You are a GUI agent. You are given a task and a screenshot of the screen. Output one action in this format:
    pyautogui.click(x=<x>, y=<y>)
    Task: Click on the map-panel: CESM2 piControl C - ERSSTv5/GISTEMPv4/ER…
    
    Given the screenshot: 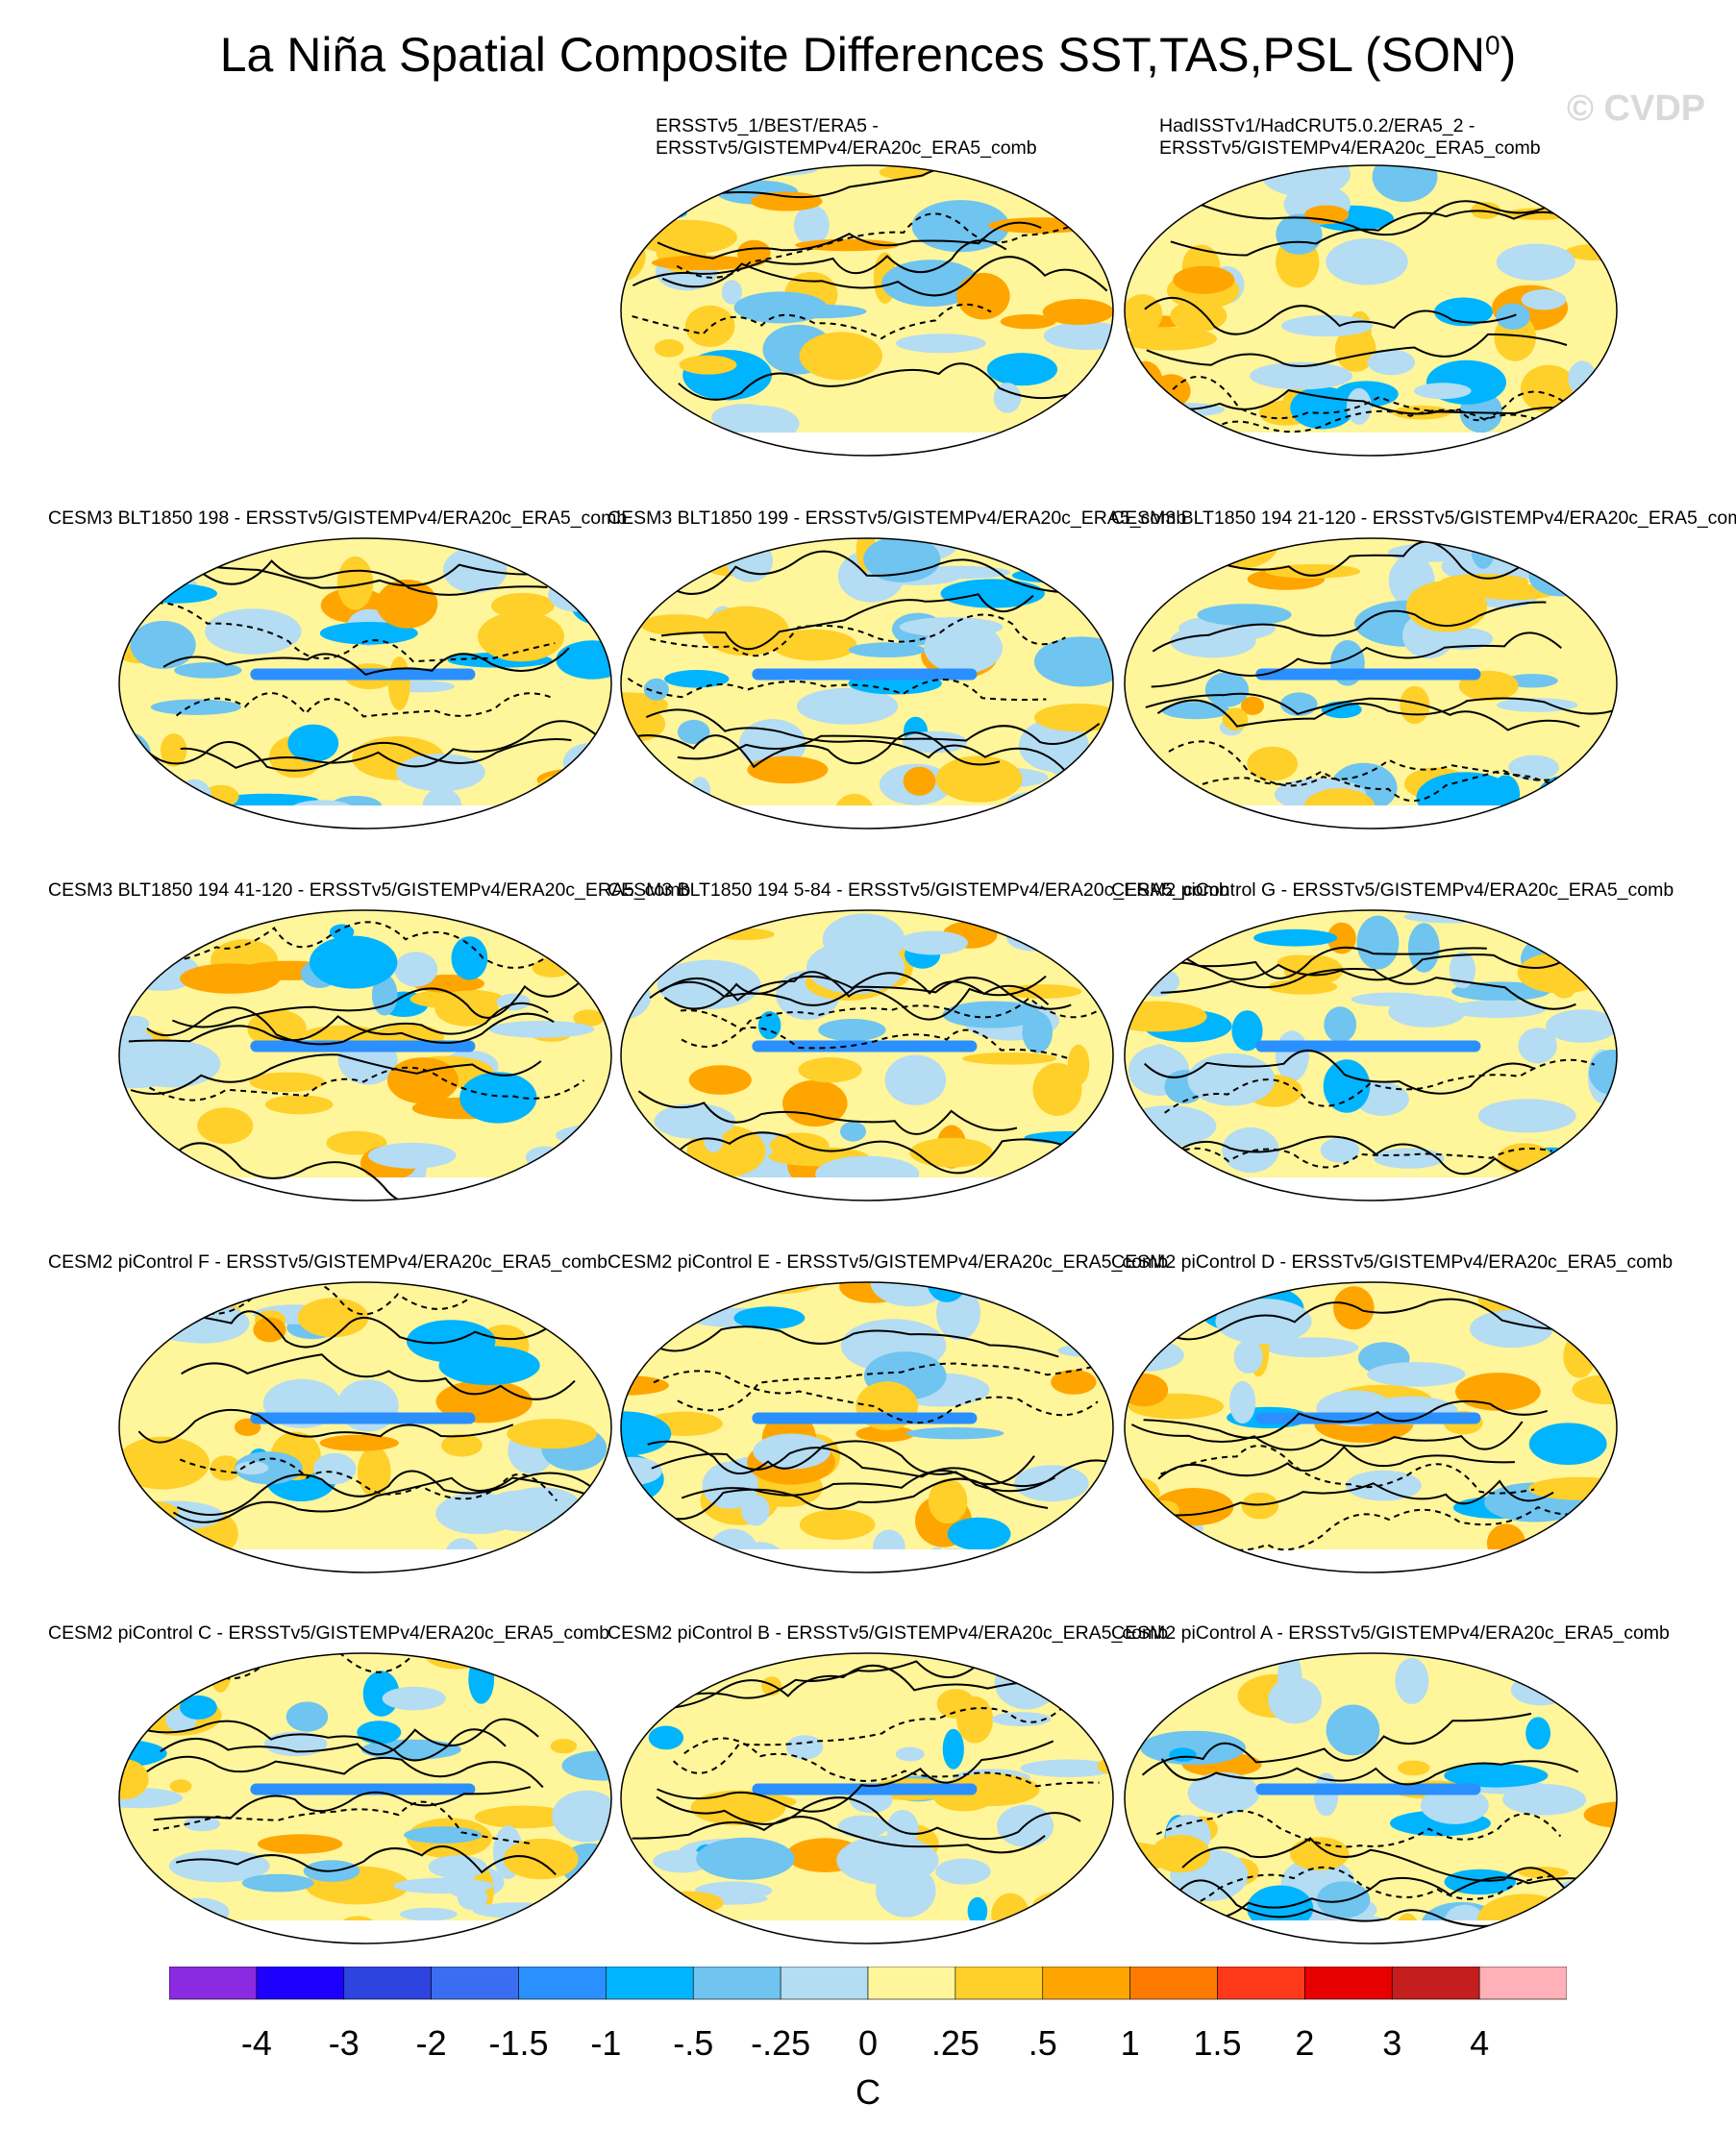 What is the action you would take?
    pyautogui.click(x=331, y=1795)
    